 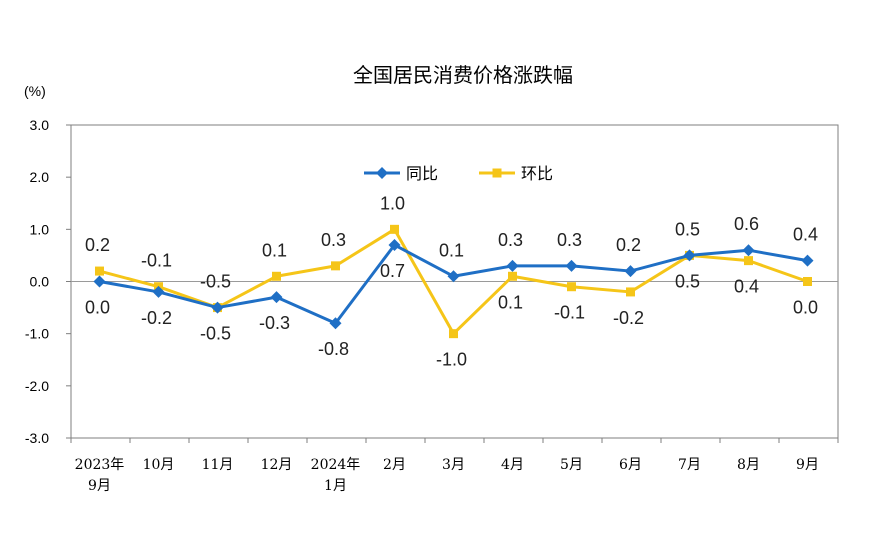 What do you see at coordinates (274, 323) in the screenshot?
I see `data-label-yoy: -0.3` at bounding box center [274, 323].